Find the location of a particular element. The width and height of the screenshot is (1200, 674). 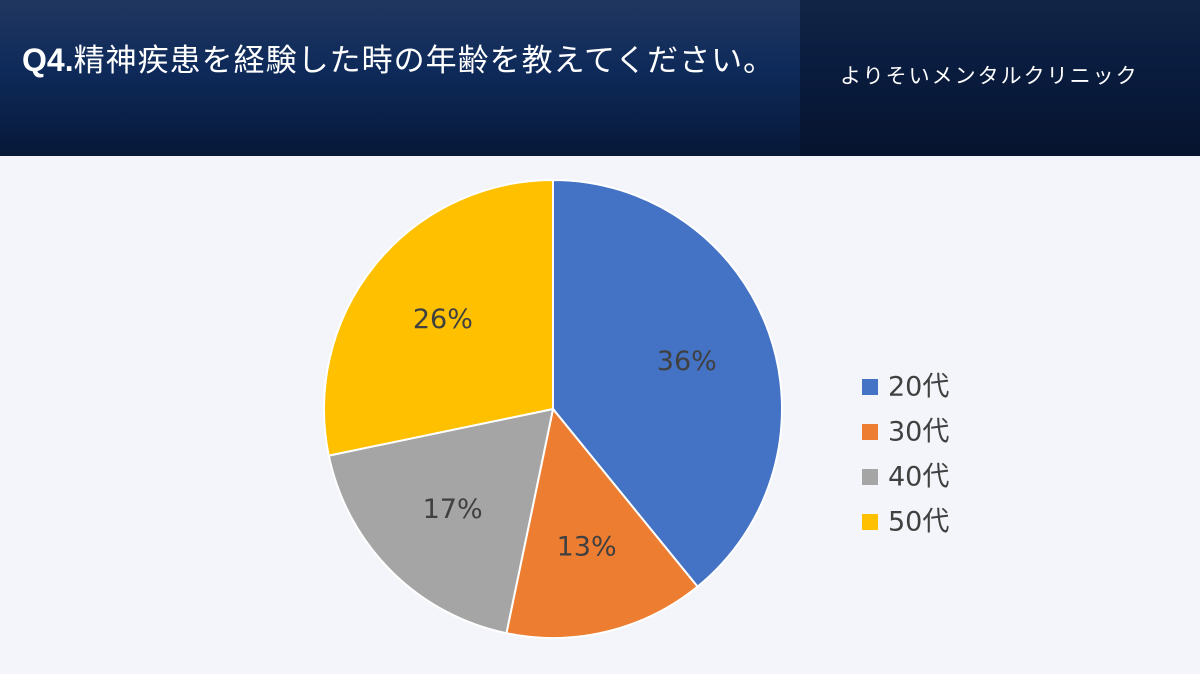

pie-slice-label-1: 36% is located at coordinates (687, 361).